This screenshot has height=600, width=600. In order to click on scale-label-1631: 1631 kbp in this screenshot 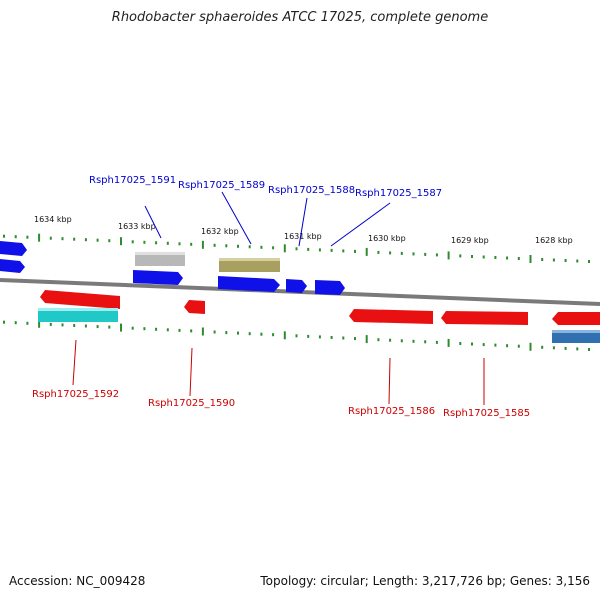, I will do `click(303, 236)`.